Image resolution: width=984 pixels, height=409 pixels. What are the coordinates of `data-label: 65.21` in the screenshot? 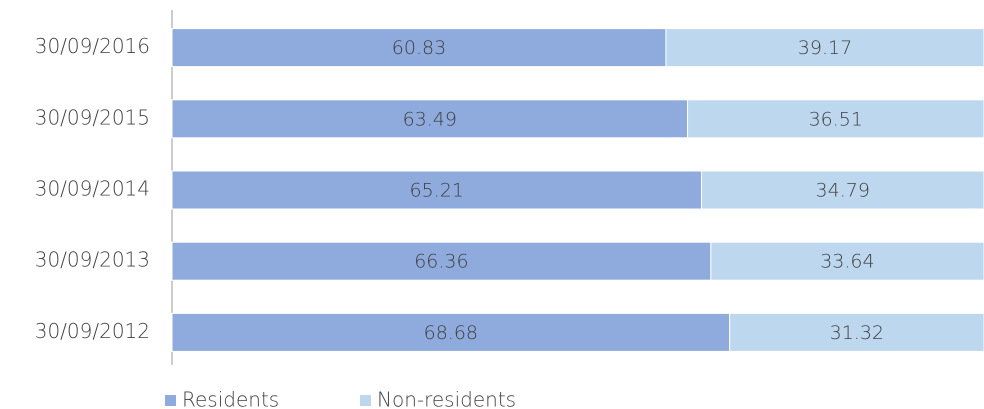 It's located at (437, 191).